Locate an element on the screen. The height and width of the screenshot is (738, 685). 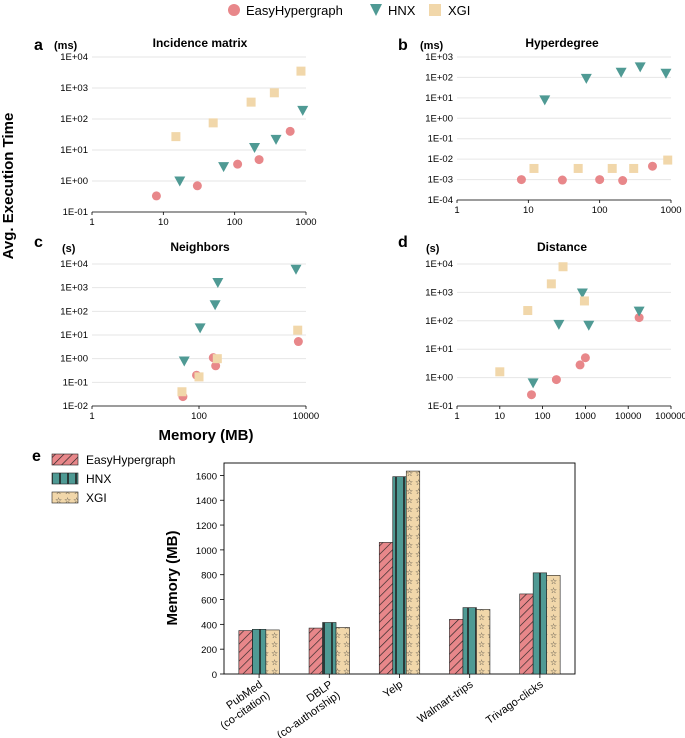
panel-e-xtick-label-yelp: Yelp is located at coordinates (393, 690).